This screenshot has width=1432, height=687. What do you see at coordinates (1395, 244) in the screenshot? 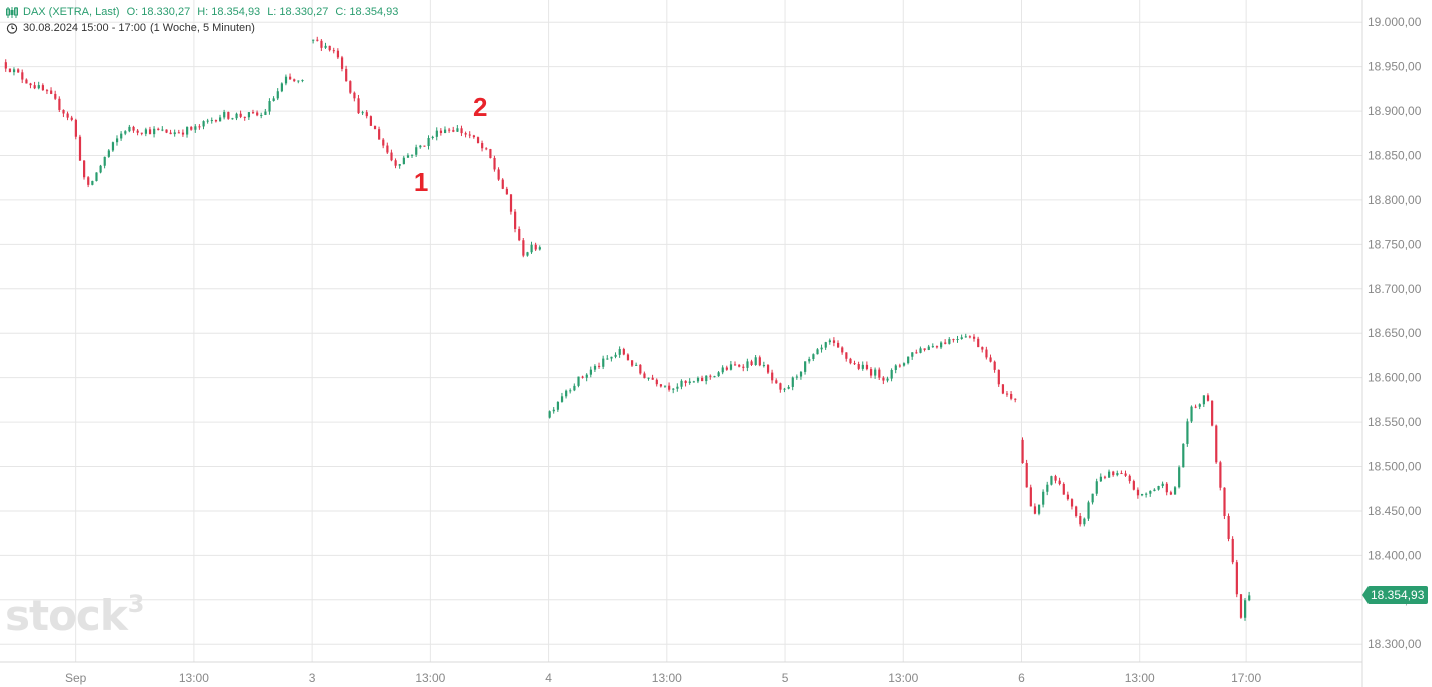
I see `y-tick-label: 18.750,00` at bounding box center [1395, 244].